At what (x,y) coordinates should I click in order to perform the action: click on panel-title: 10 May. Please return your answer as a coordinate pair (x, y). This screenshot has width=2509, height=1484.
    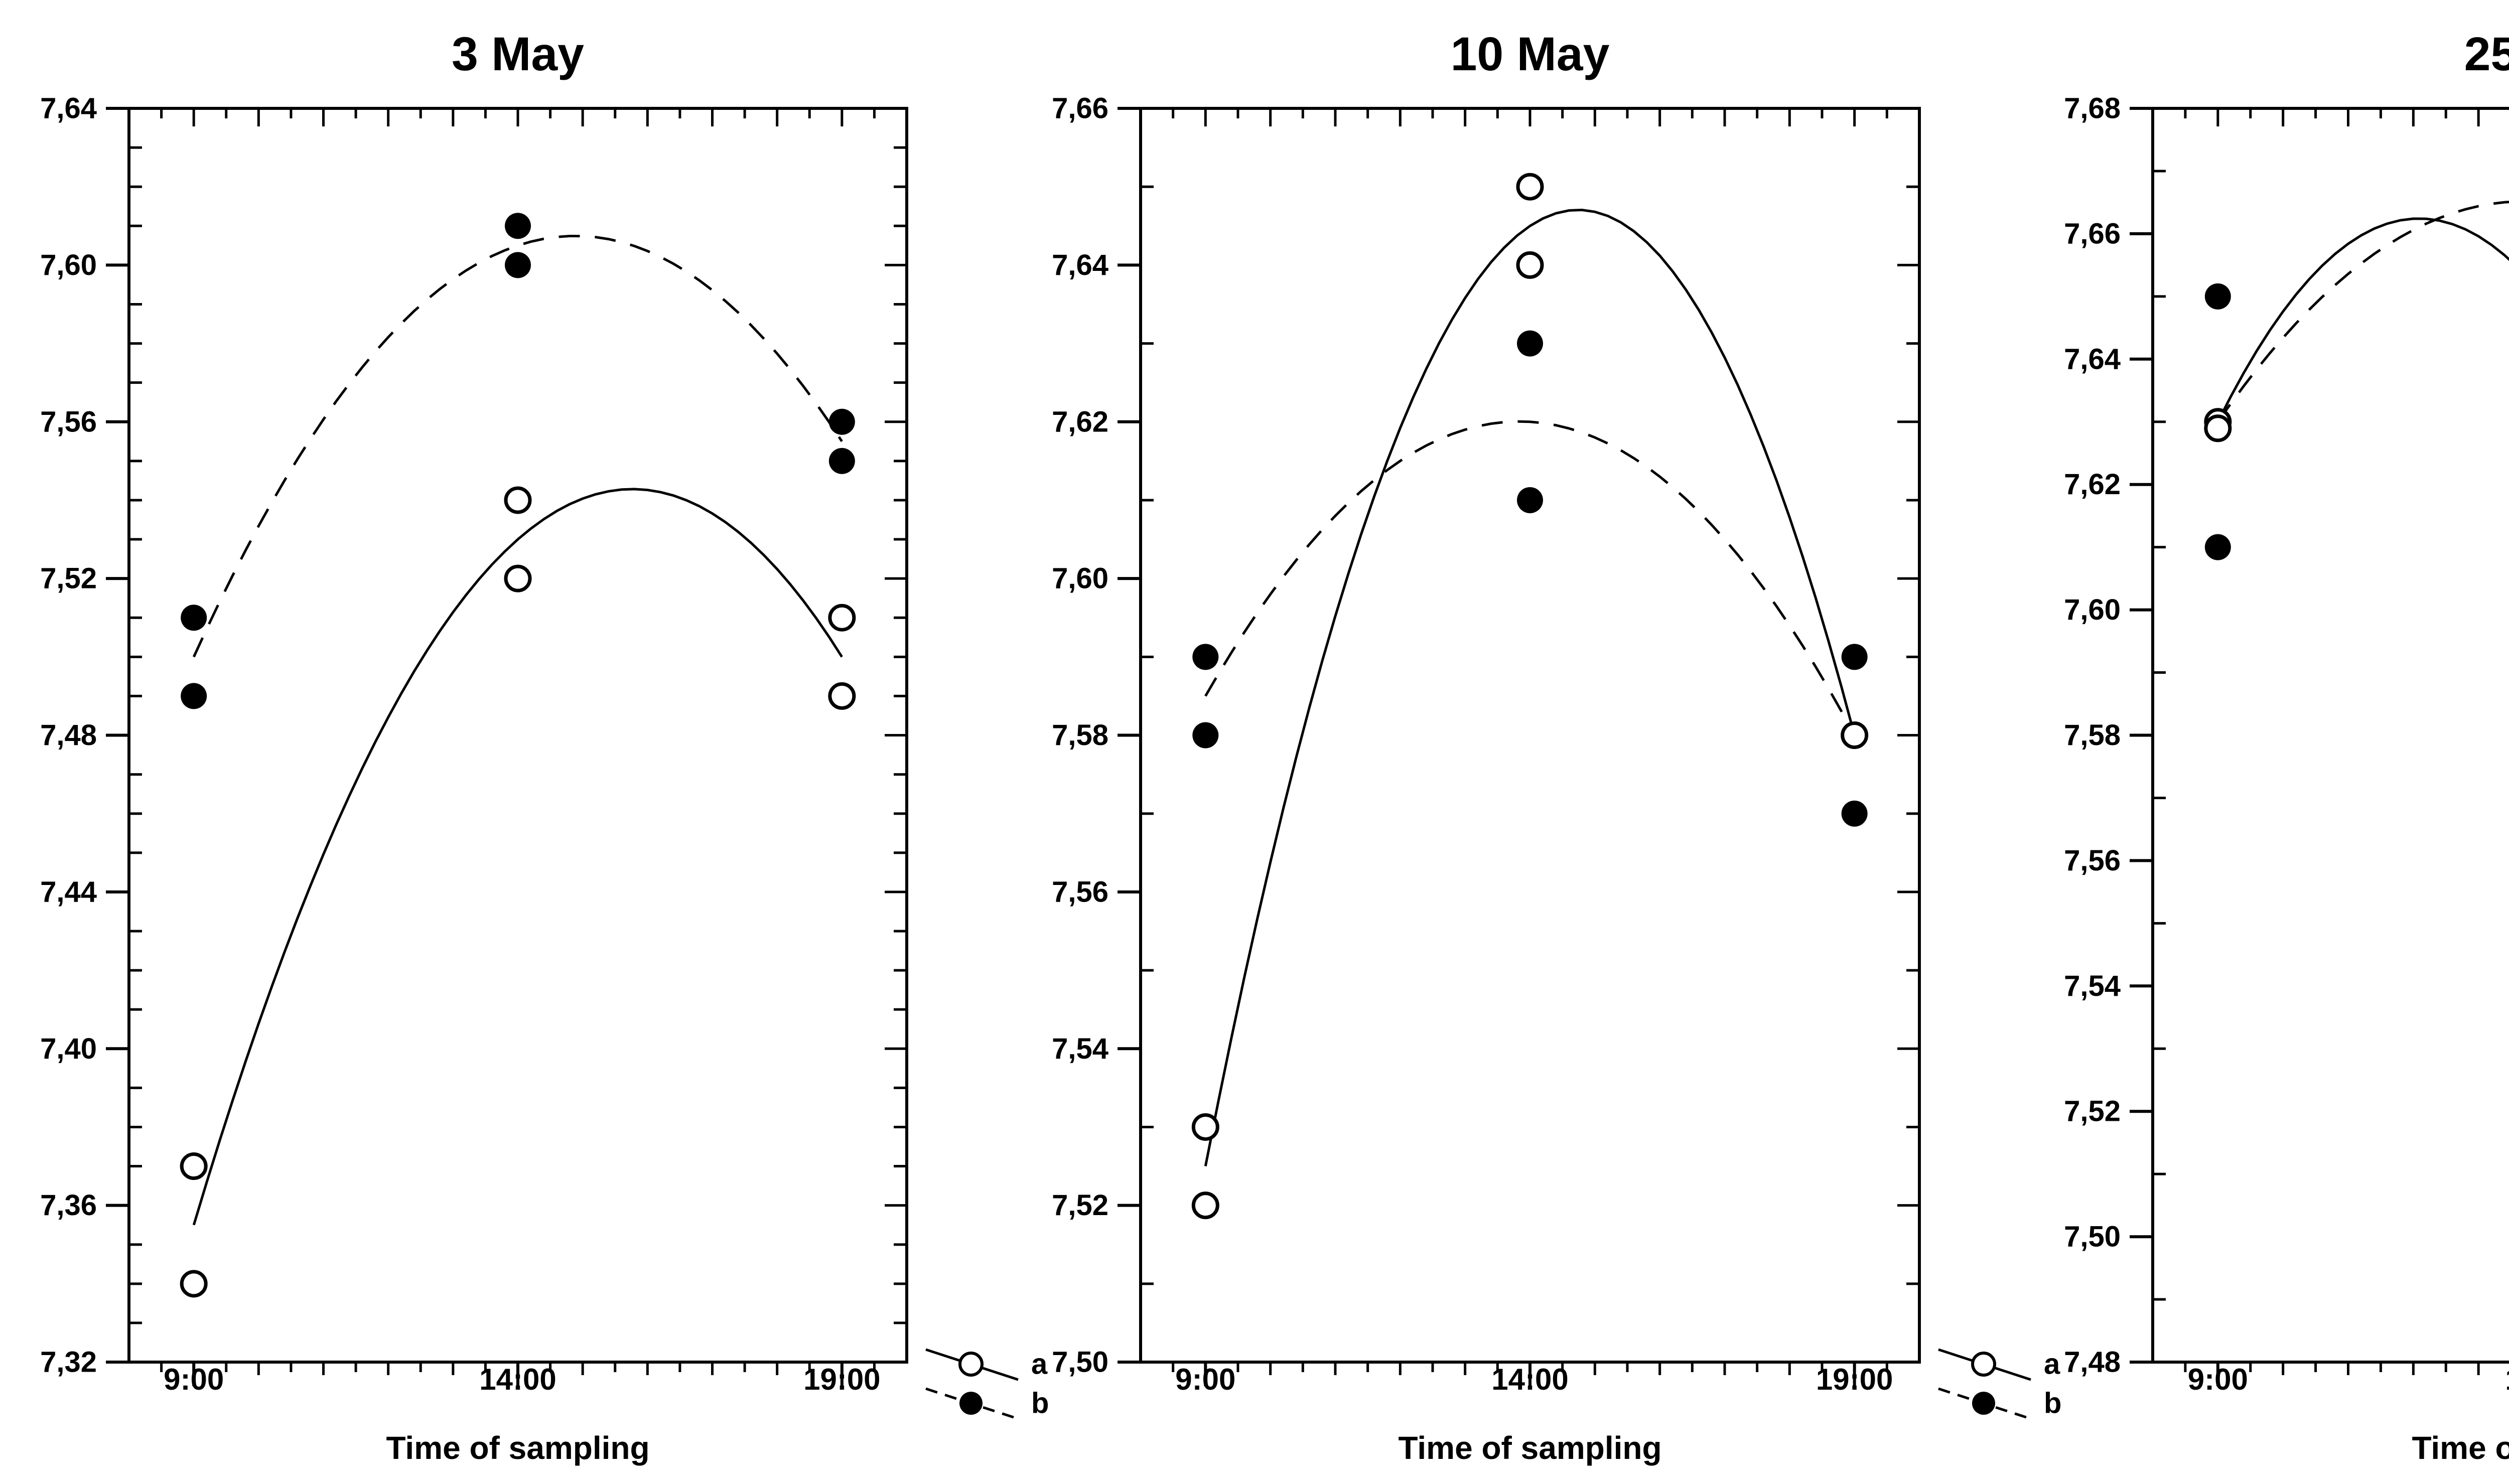
    Looking at the image, I should click on (1530, 55).